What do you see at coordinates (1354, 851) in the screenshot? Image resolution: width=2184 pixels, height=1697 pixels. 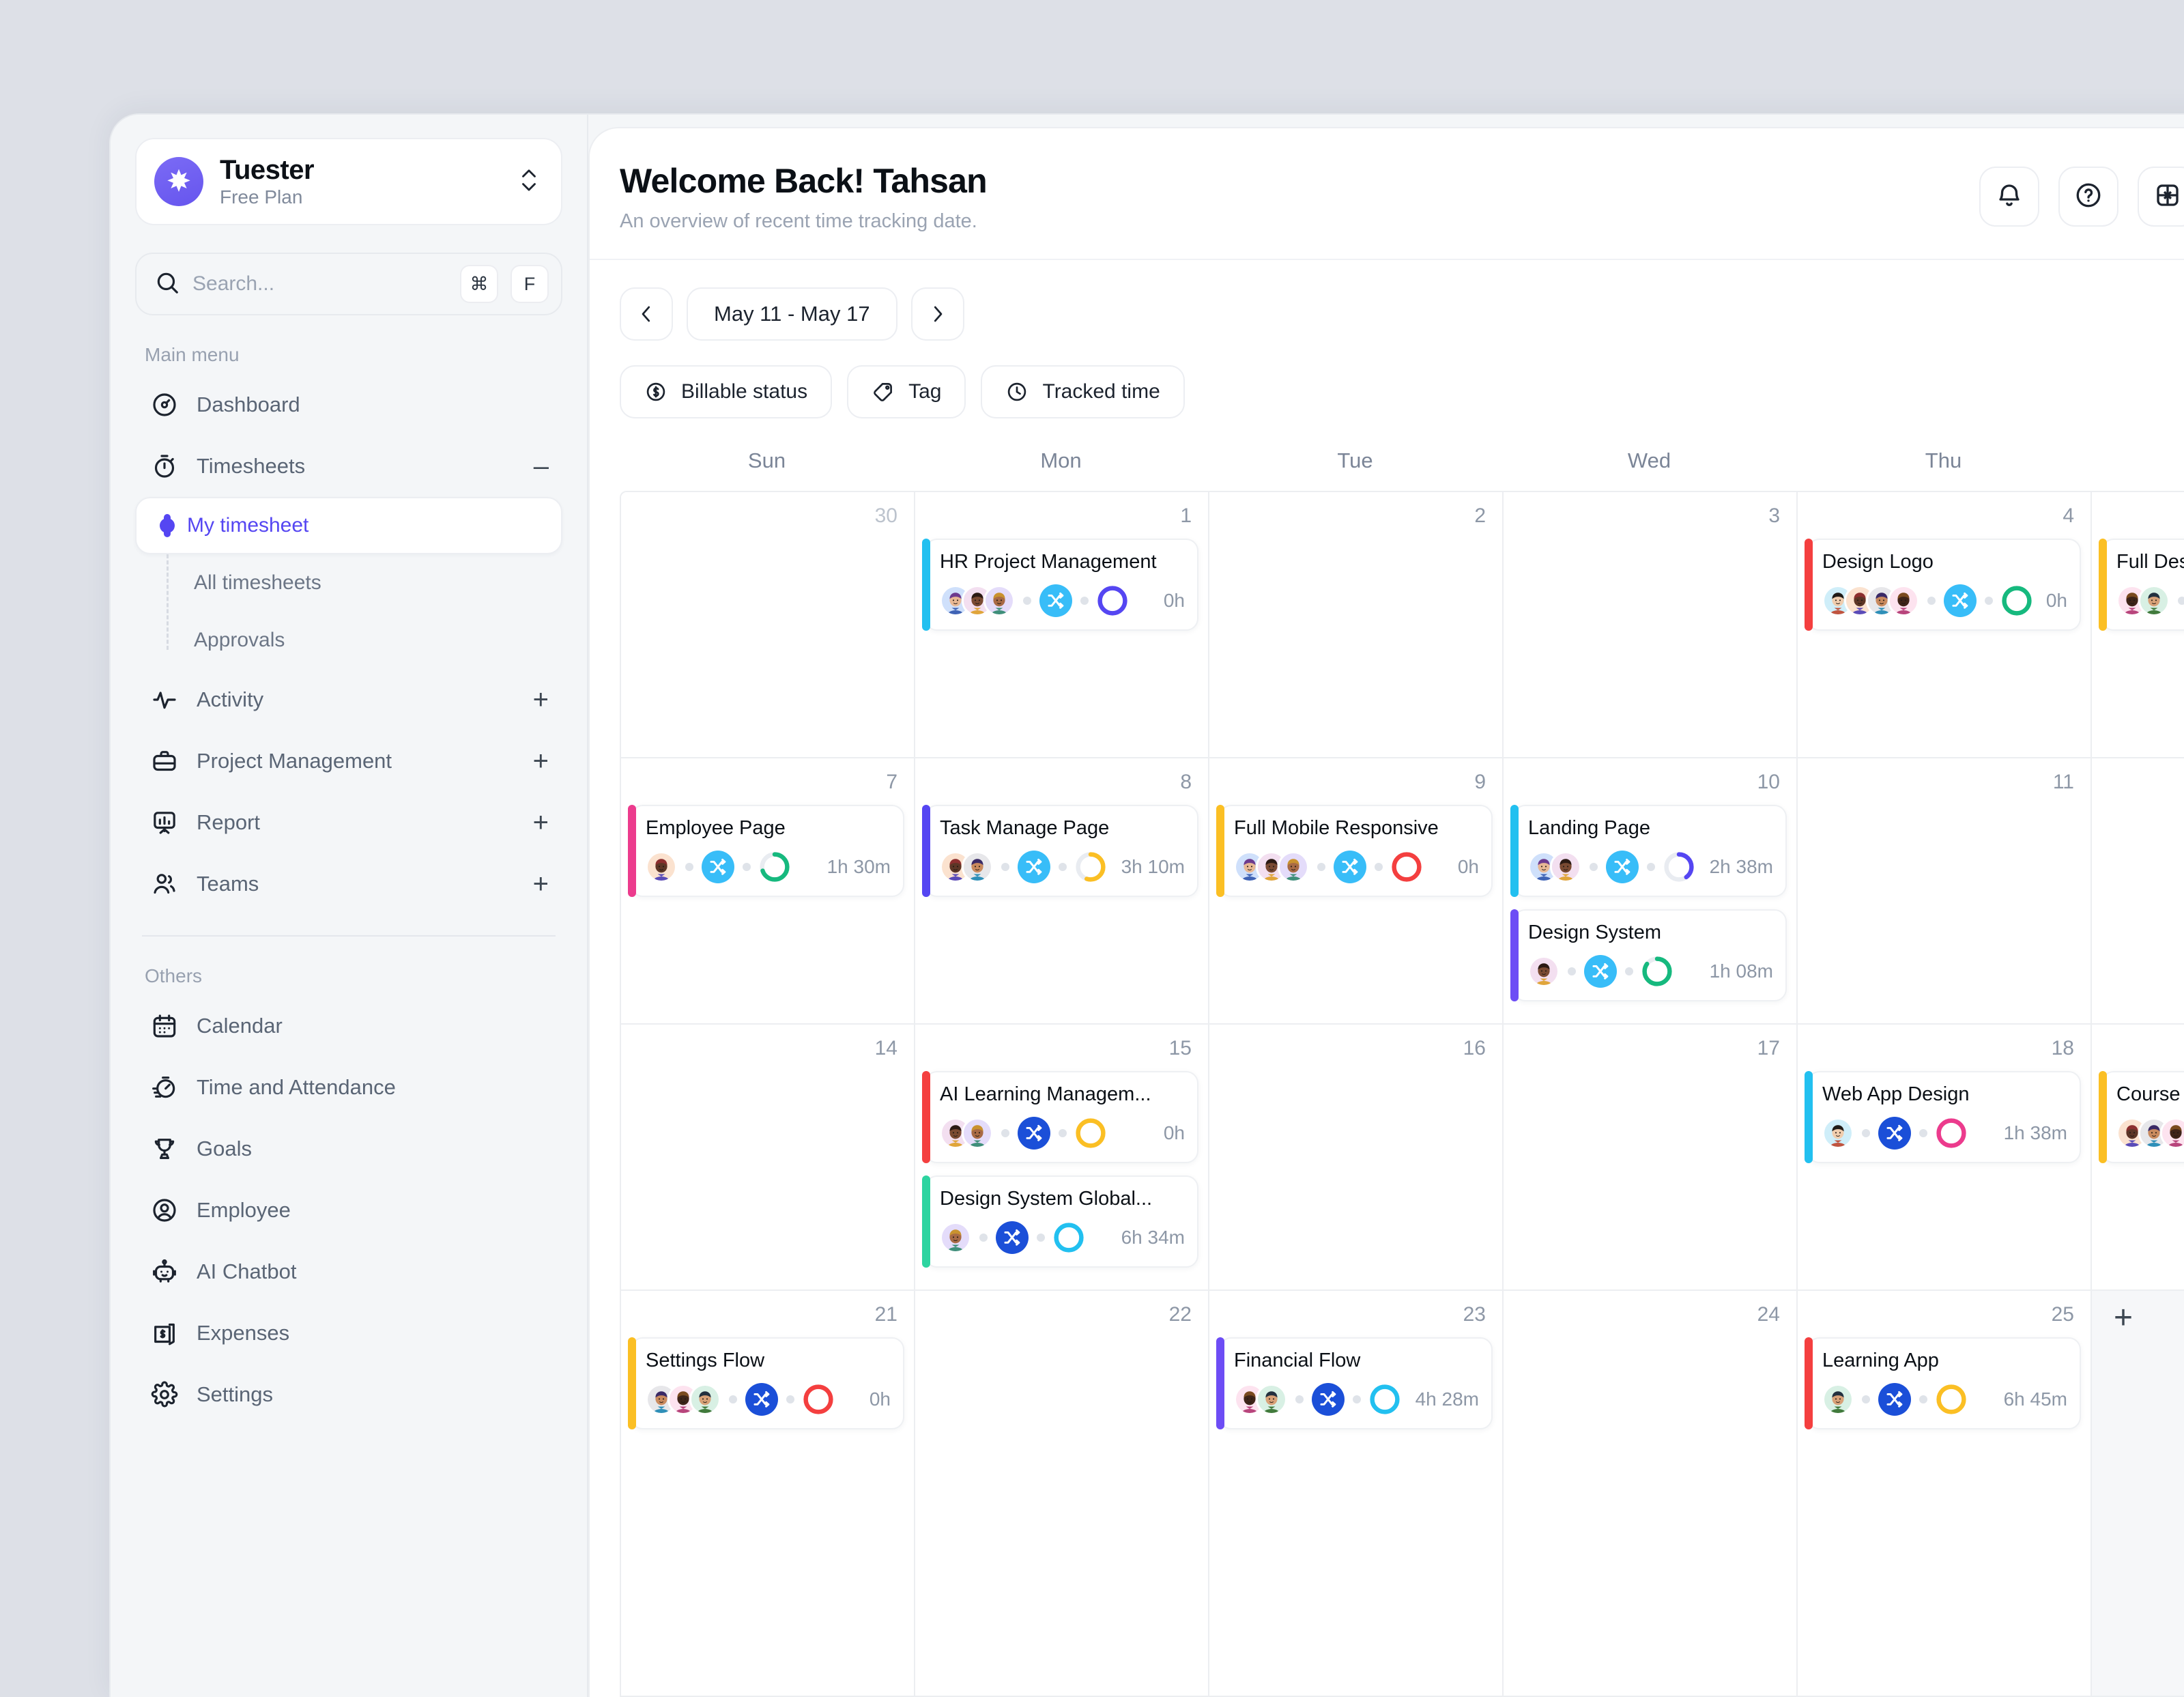 I see `time-entry-card: Full Mobile Responsive 0h` at bounding box center [1354, 851].